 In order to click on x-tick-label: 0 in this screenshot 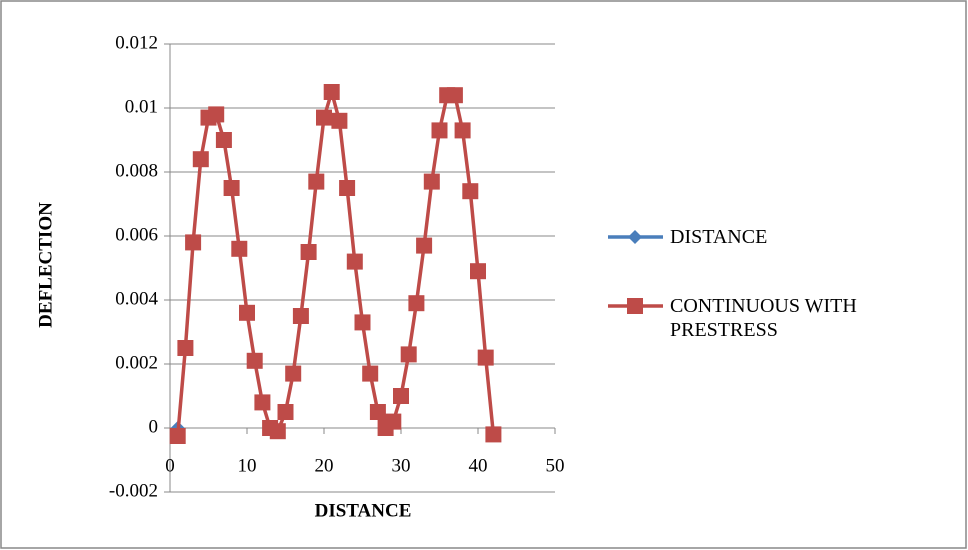, I will do `click(170, 465)`.